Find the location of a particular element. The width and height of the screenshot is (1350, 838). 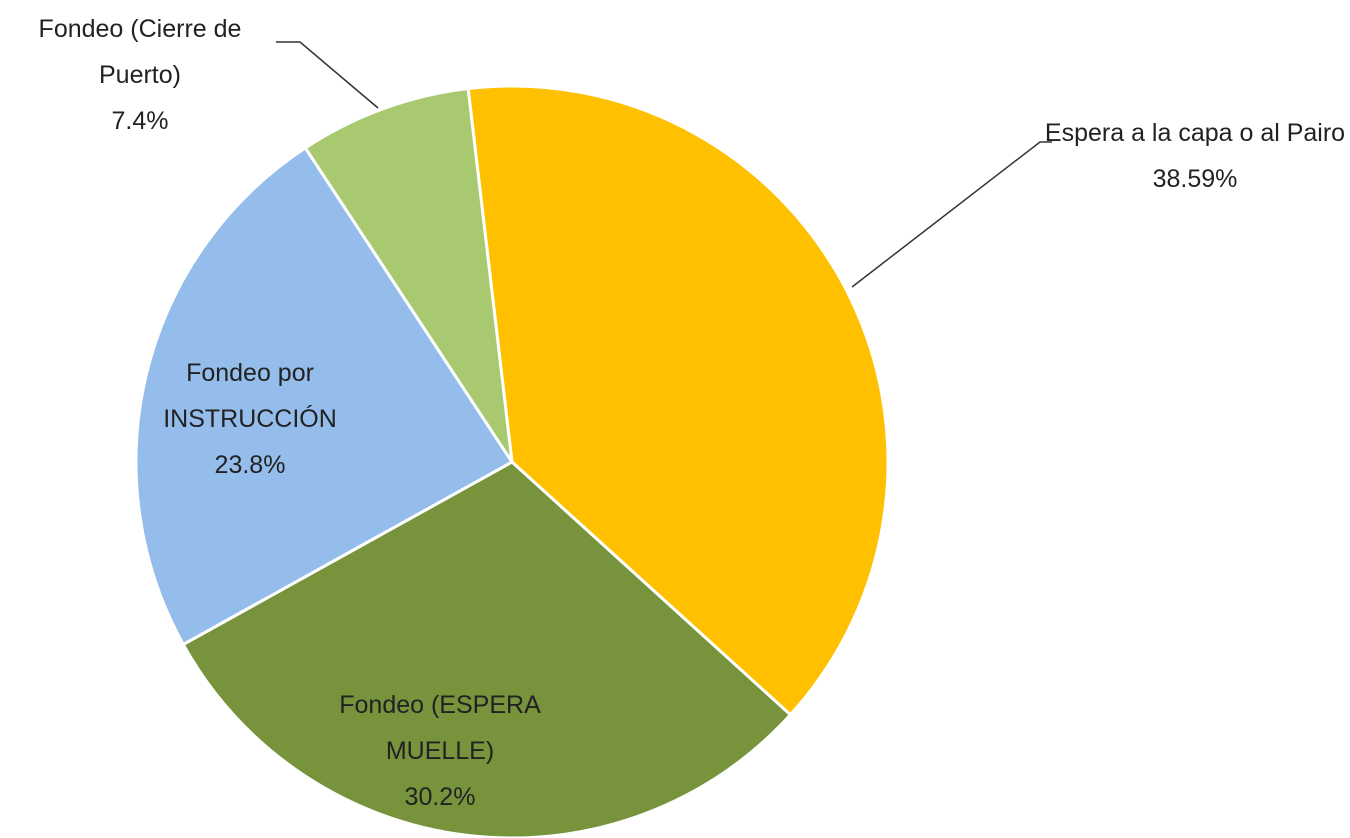

pie-slice is located at coordinates (408, 274).